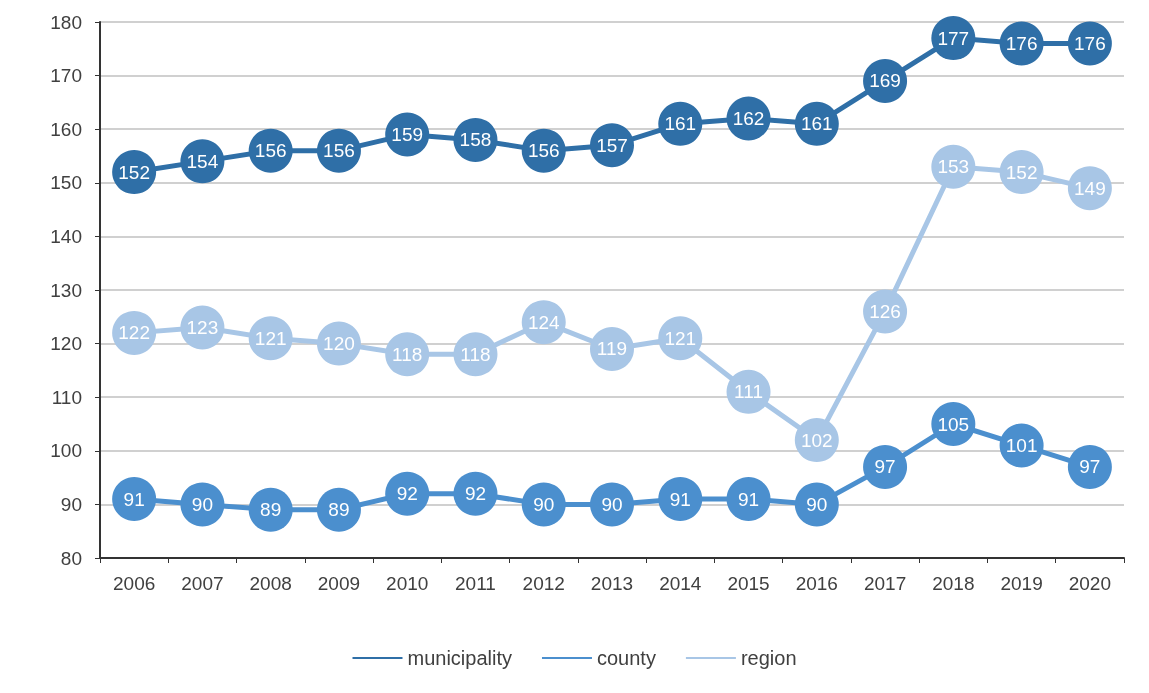  Describe the element at coordinates (202, 583) in the screenshot. I see `x-tick-label: 2007` at that location.